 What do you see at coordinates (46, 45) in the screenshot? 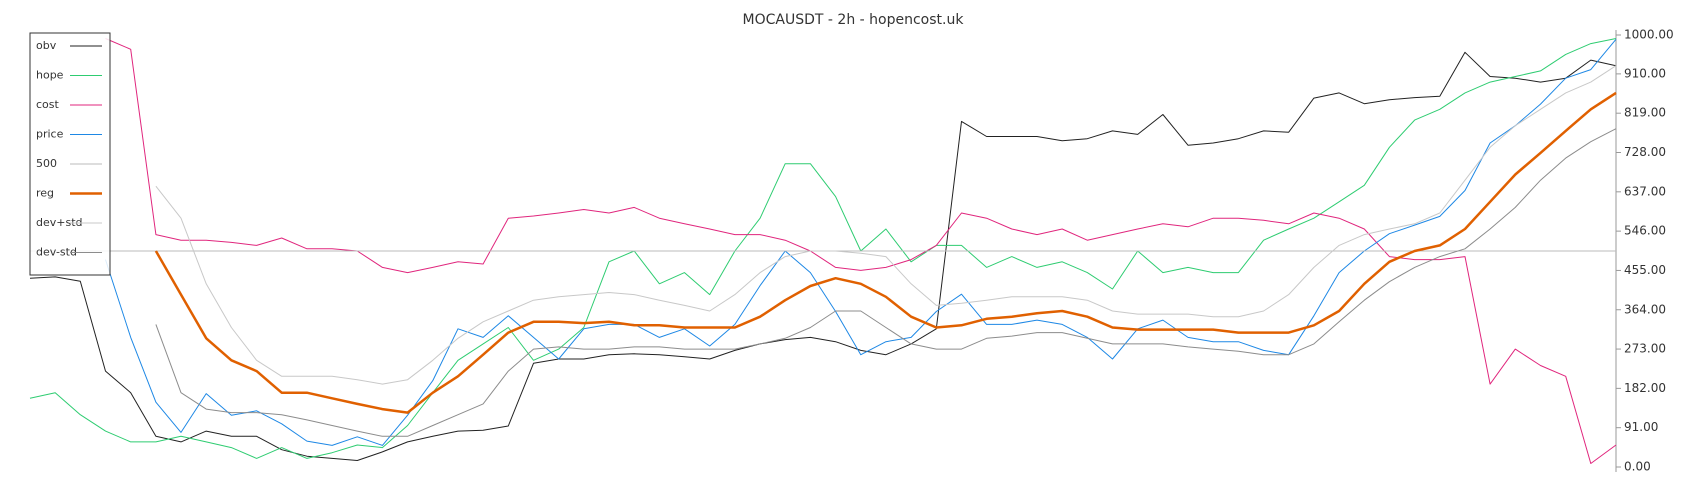
I see `legend-label: obv` at bounding box center [46, 45].